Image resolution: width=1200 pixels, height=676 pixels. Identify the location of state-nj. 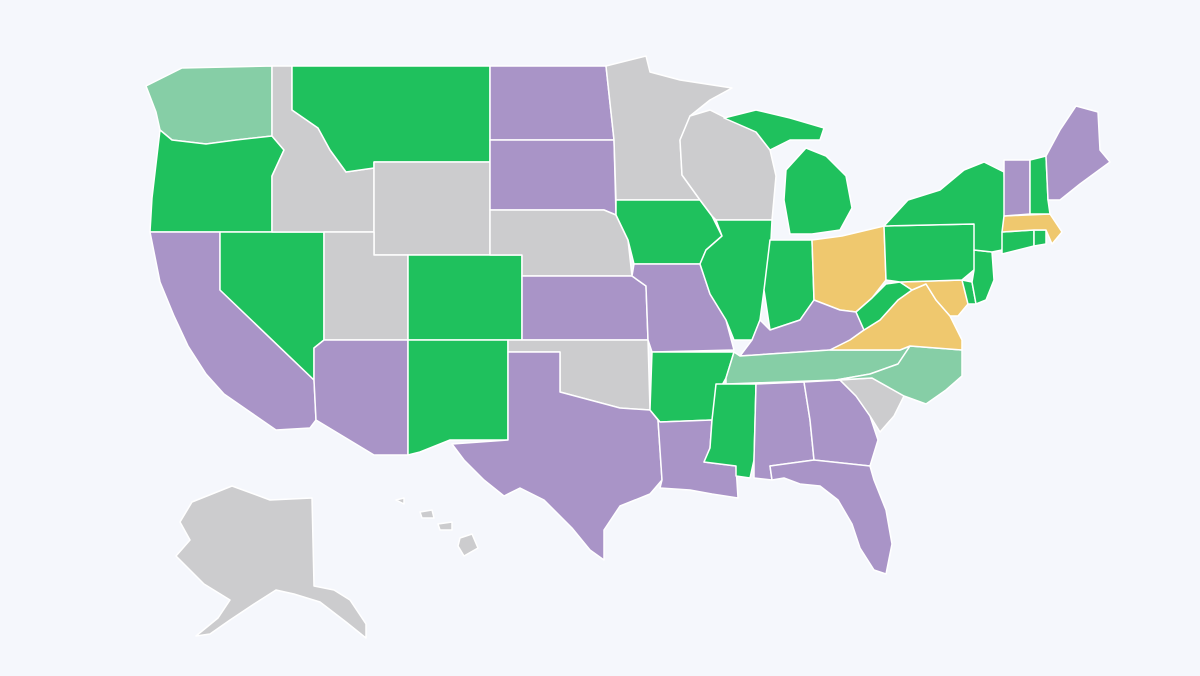
(983, 277).